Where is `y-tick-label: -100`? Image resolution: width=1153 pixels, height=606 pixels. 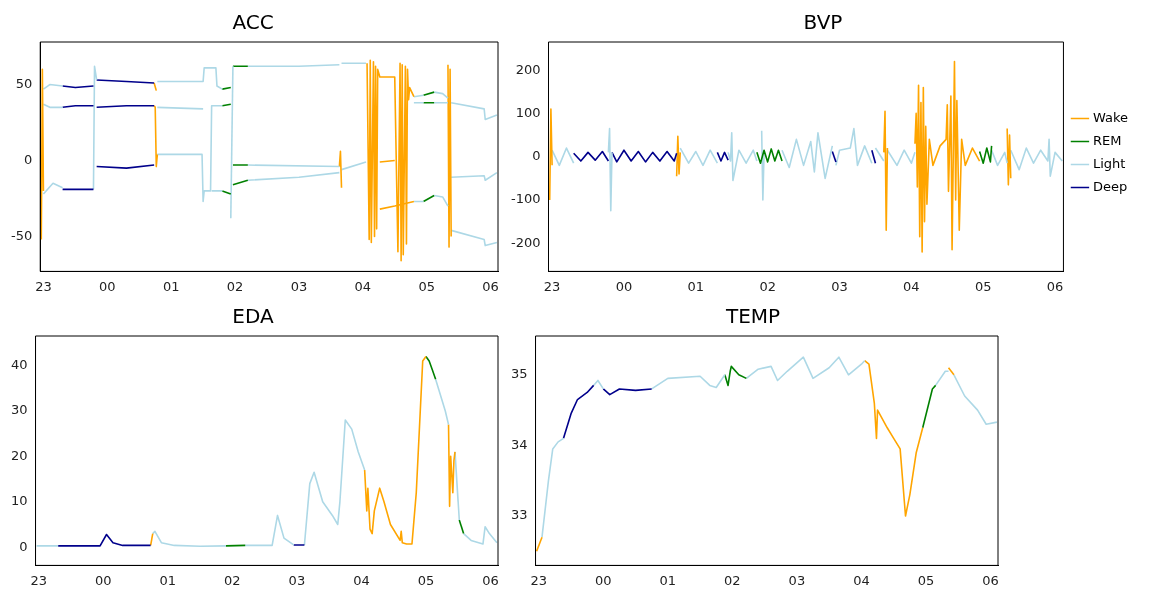
y-tick-label: -100 is located at coordinates (525, 199).